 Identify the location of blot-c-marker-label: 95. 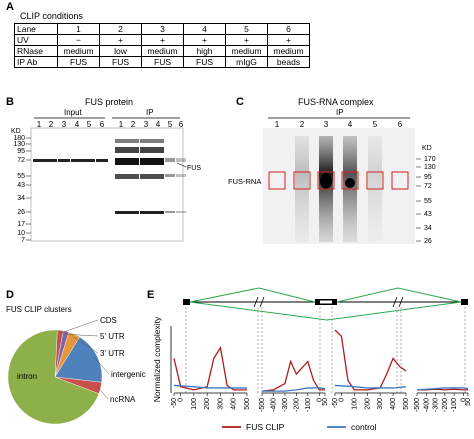
(428, 177).